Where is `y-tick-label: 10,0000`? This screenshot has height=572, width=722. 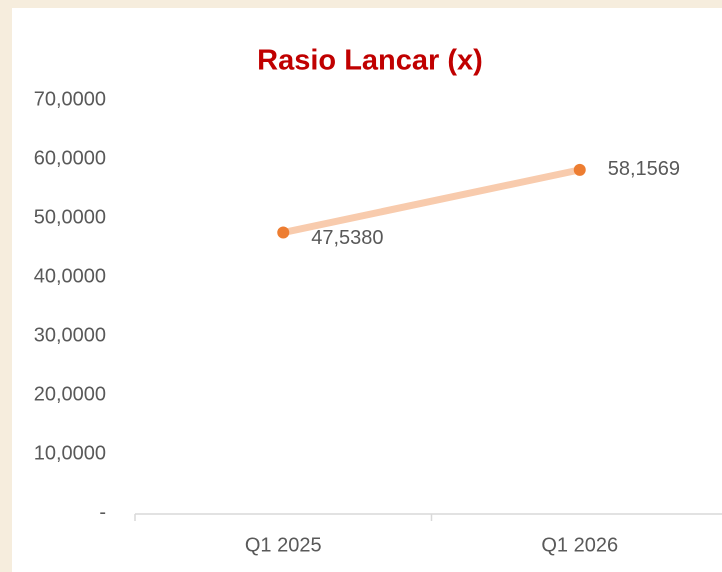 y-tick-label: 10,0000 is located at coordinates (70, 453).